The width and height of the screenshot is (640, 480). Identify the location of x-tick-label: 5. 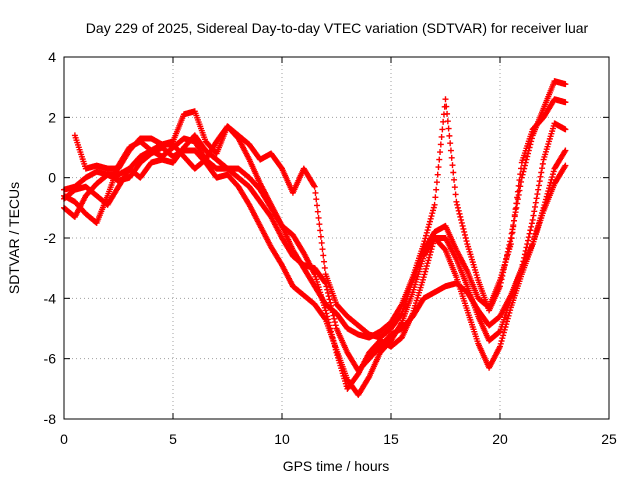
(173, 439).